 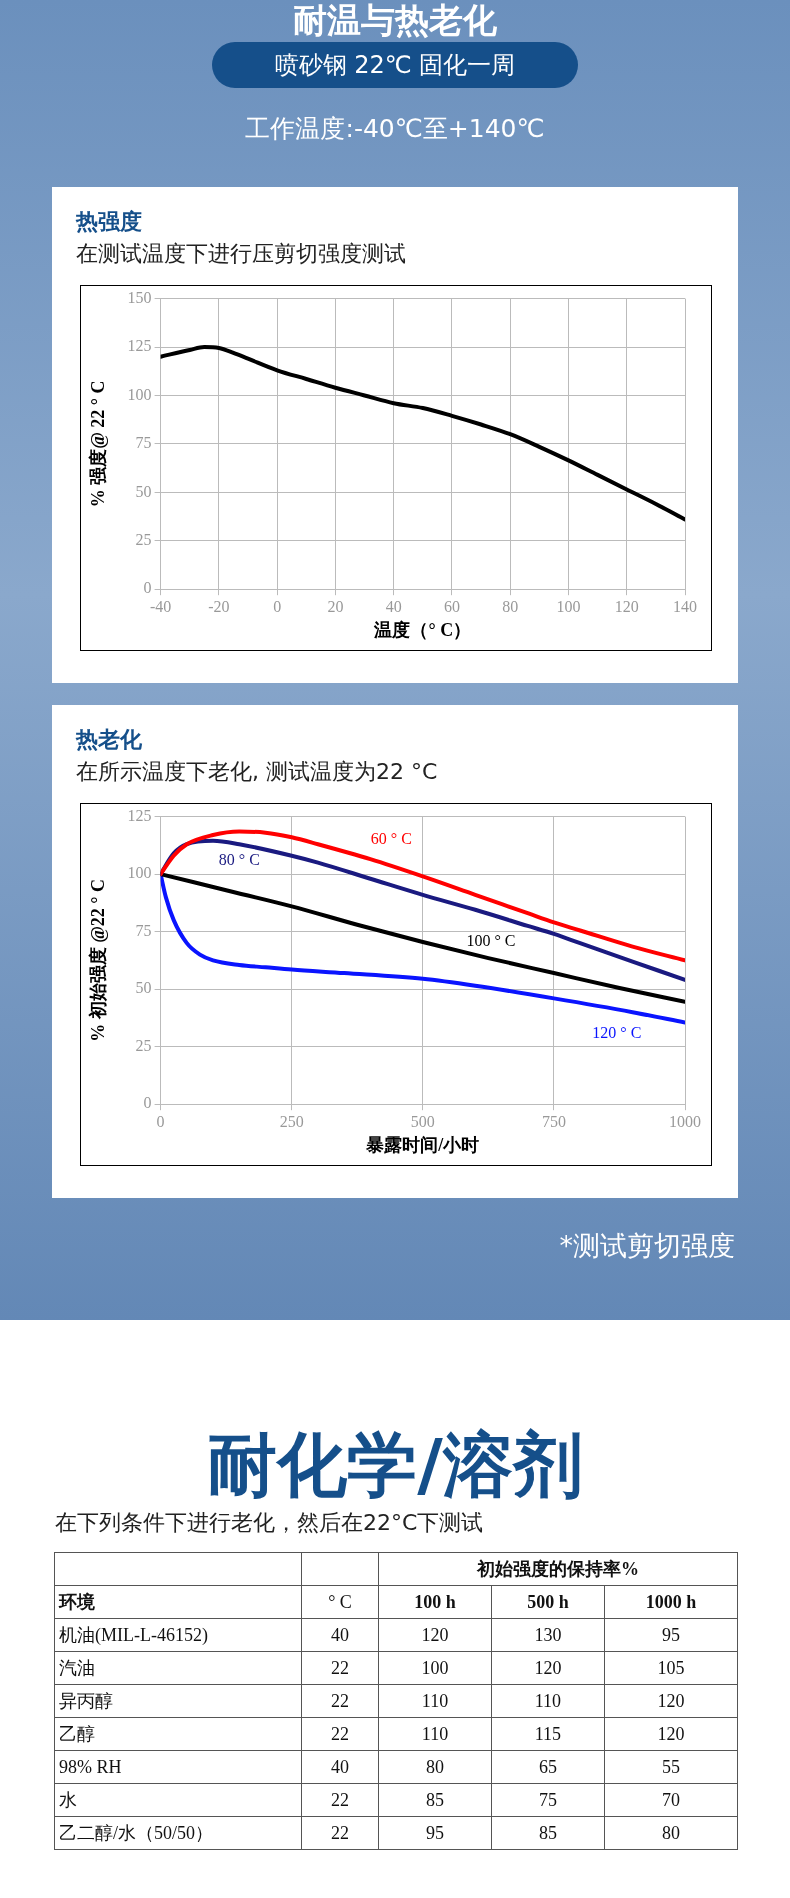 I want to click on x-tick-label: ° C, so click(x=340, y=1602).